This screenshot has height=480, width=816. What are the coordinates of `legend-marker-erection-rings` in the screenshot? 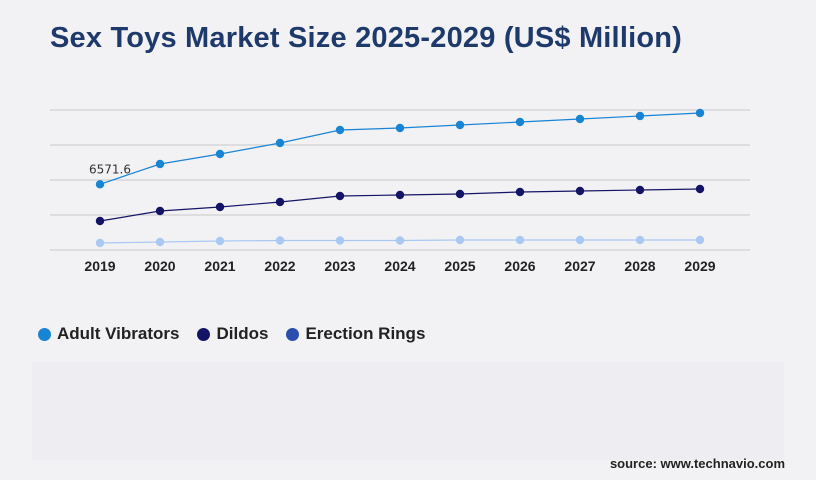 It's located at (293, 334).